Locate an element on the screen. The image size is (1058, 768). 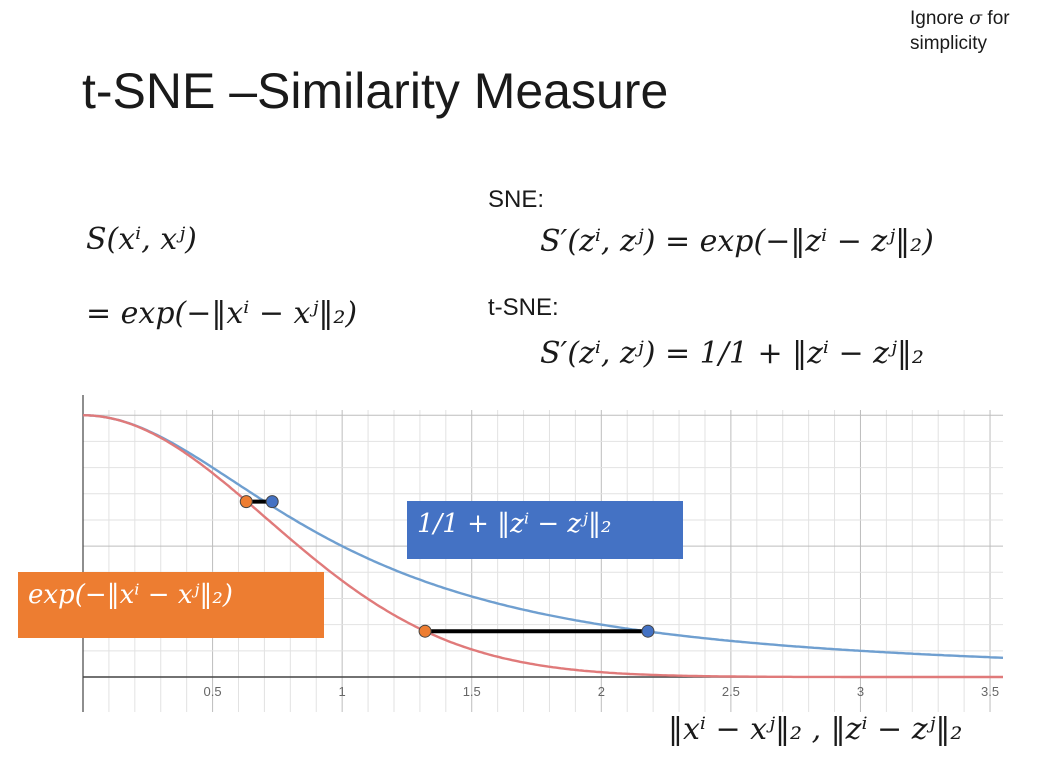
x-tick-label: 2.5 is located at coordinates (731, 691).